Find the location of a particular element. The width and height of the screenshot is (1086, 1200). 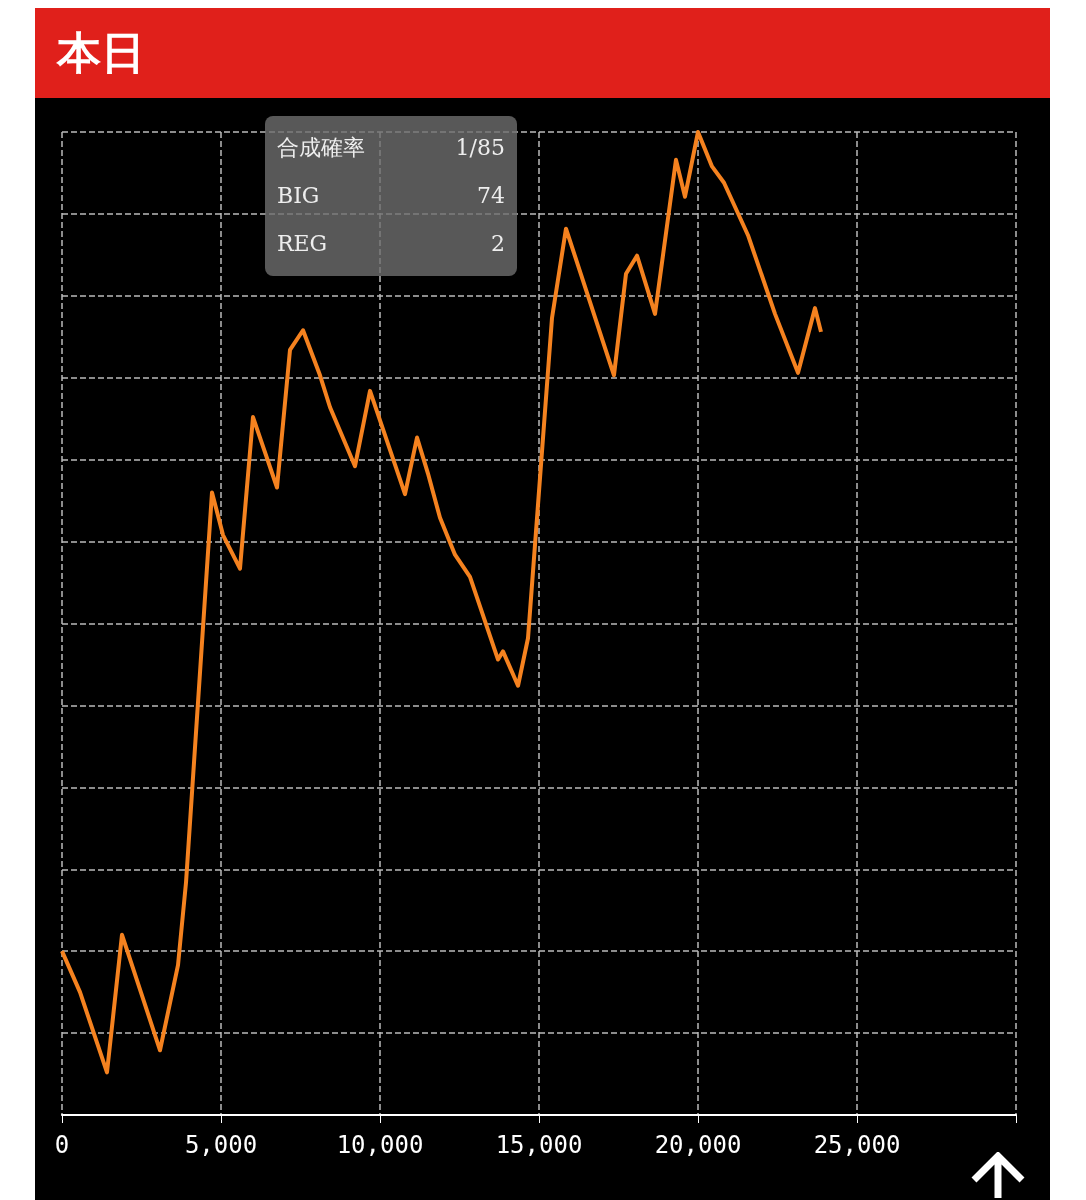

annotation: 1/85 is located at coordinates (480, 148).